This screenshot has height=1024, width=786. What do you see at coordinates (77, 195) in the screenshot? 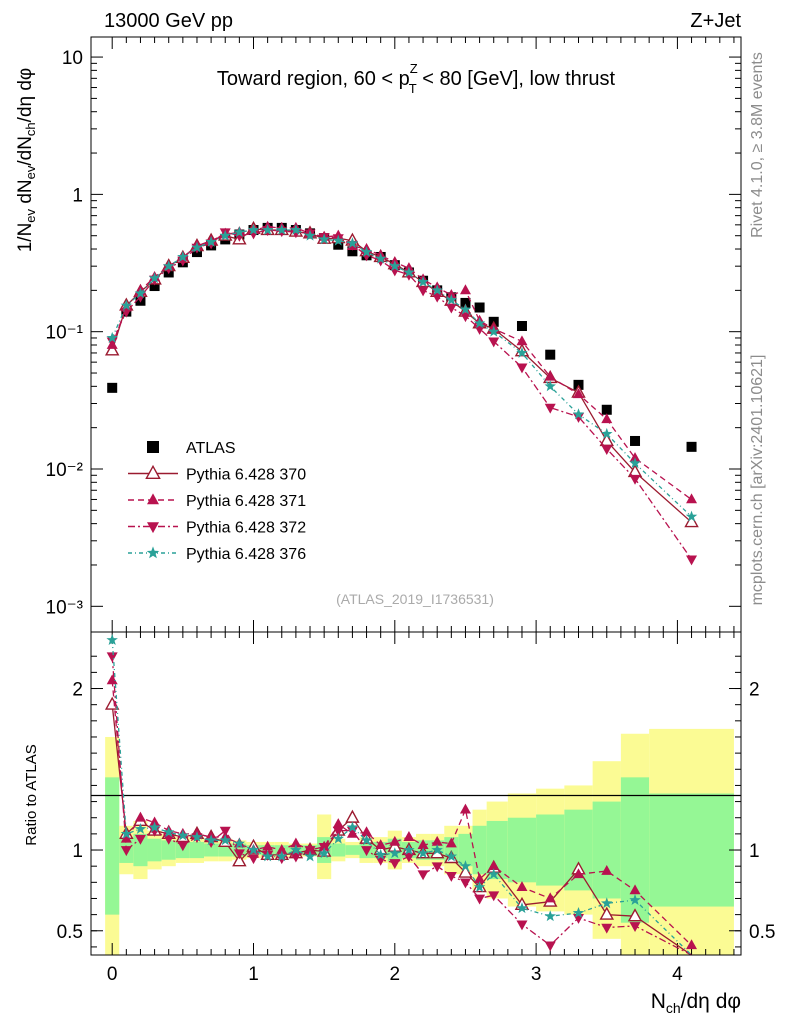
I see `main-y-tick-label: 1` at bounding box center [77, 195].